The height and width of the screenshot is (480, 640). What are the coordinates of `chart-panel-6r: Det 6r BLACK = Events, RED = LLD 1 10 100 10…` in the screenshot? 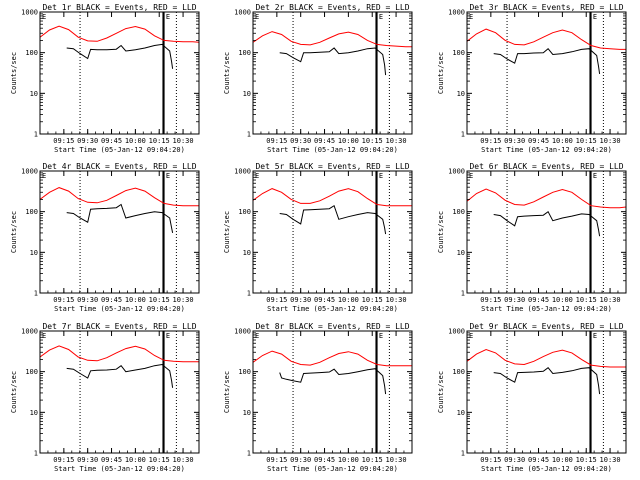 It's located at (532, 237).